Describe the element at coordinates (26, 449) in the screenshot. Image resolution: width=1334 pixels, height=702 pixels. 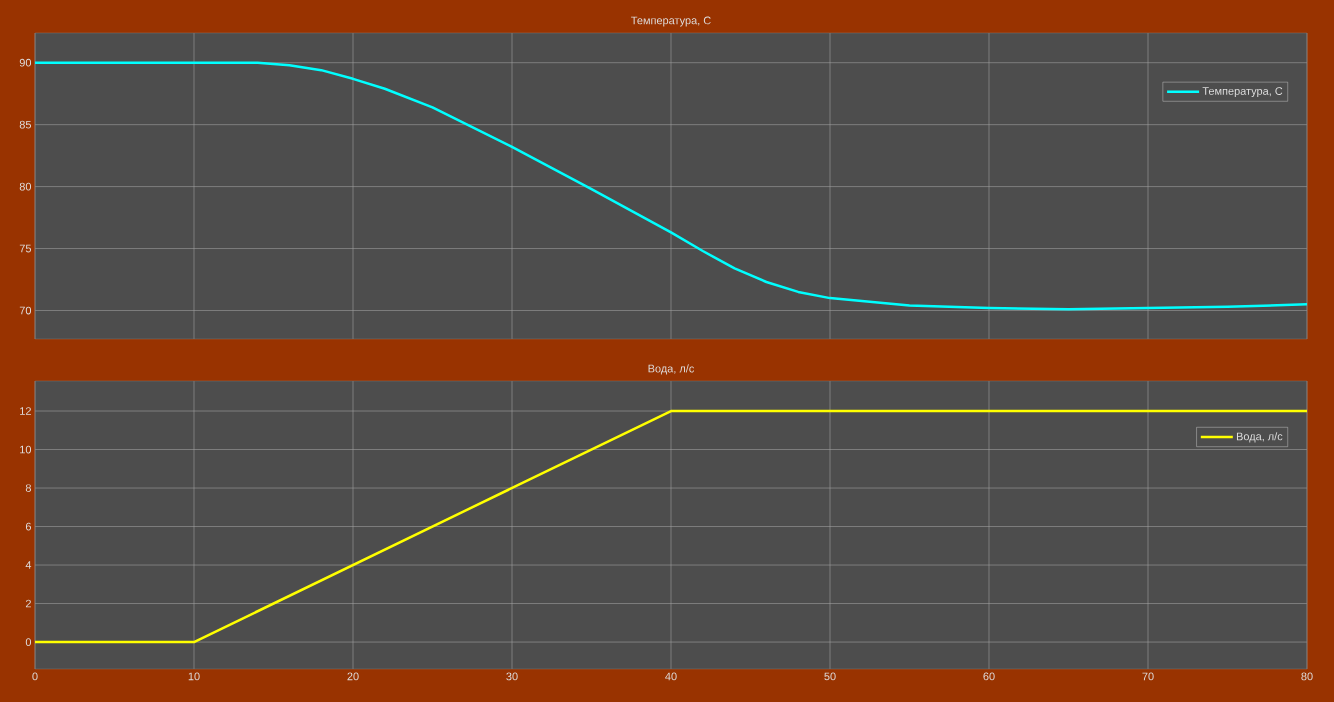
I see `y-tick-label: 10` at that location.